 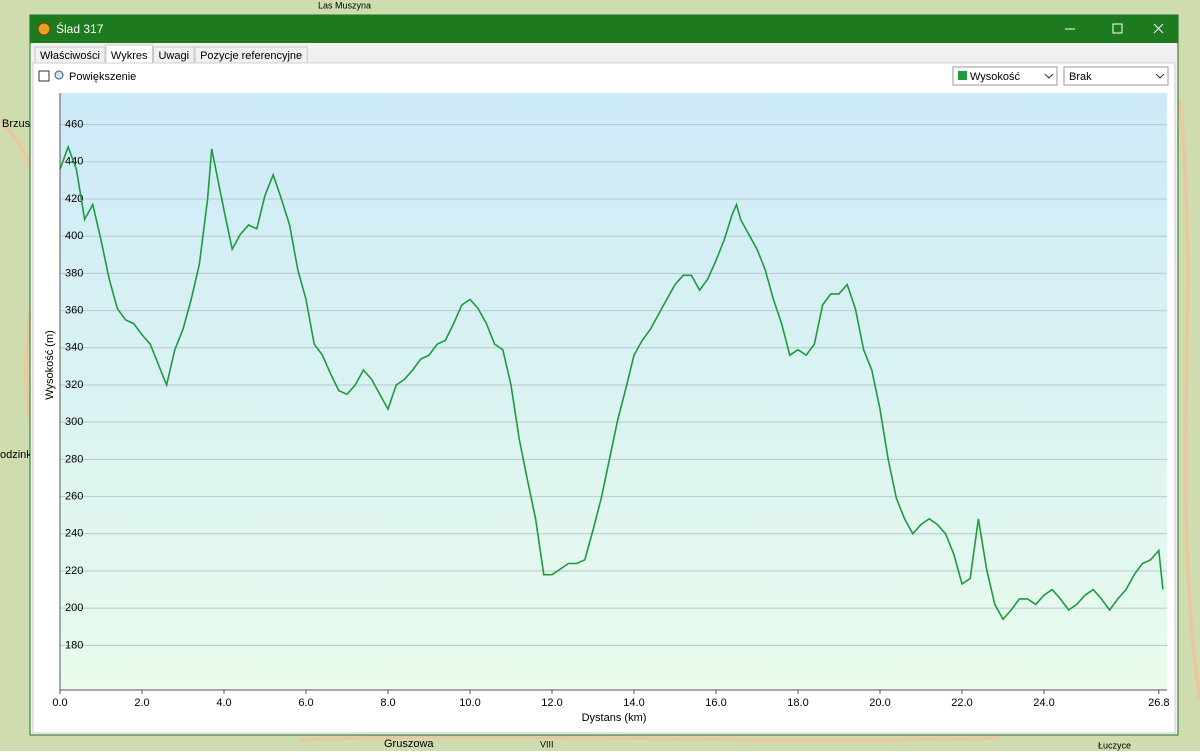 What do you see at coordinates (16, 455) in the screenshot?
I see `map-label: odzink` at bounding box center [16, 455].